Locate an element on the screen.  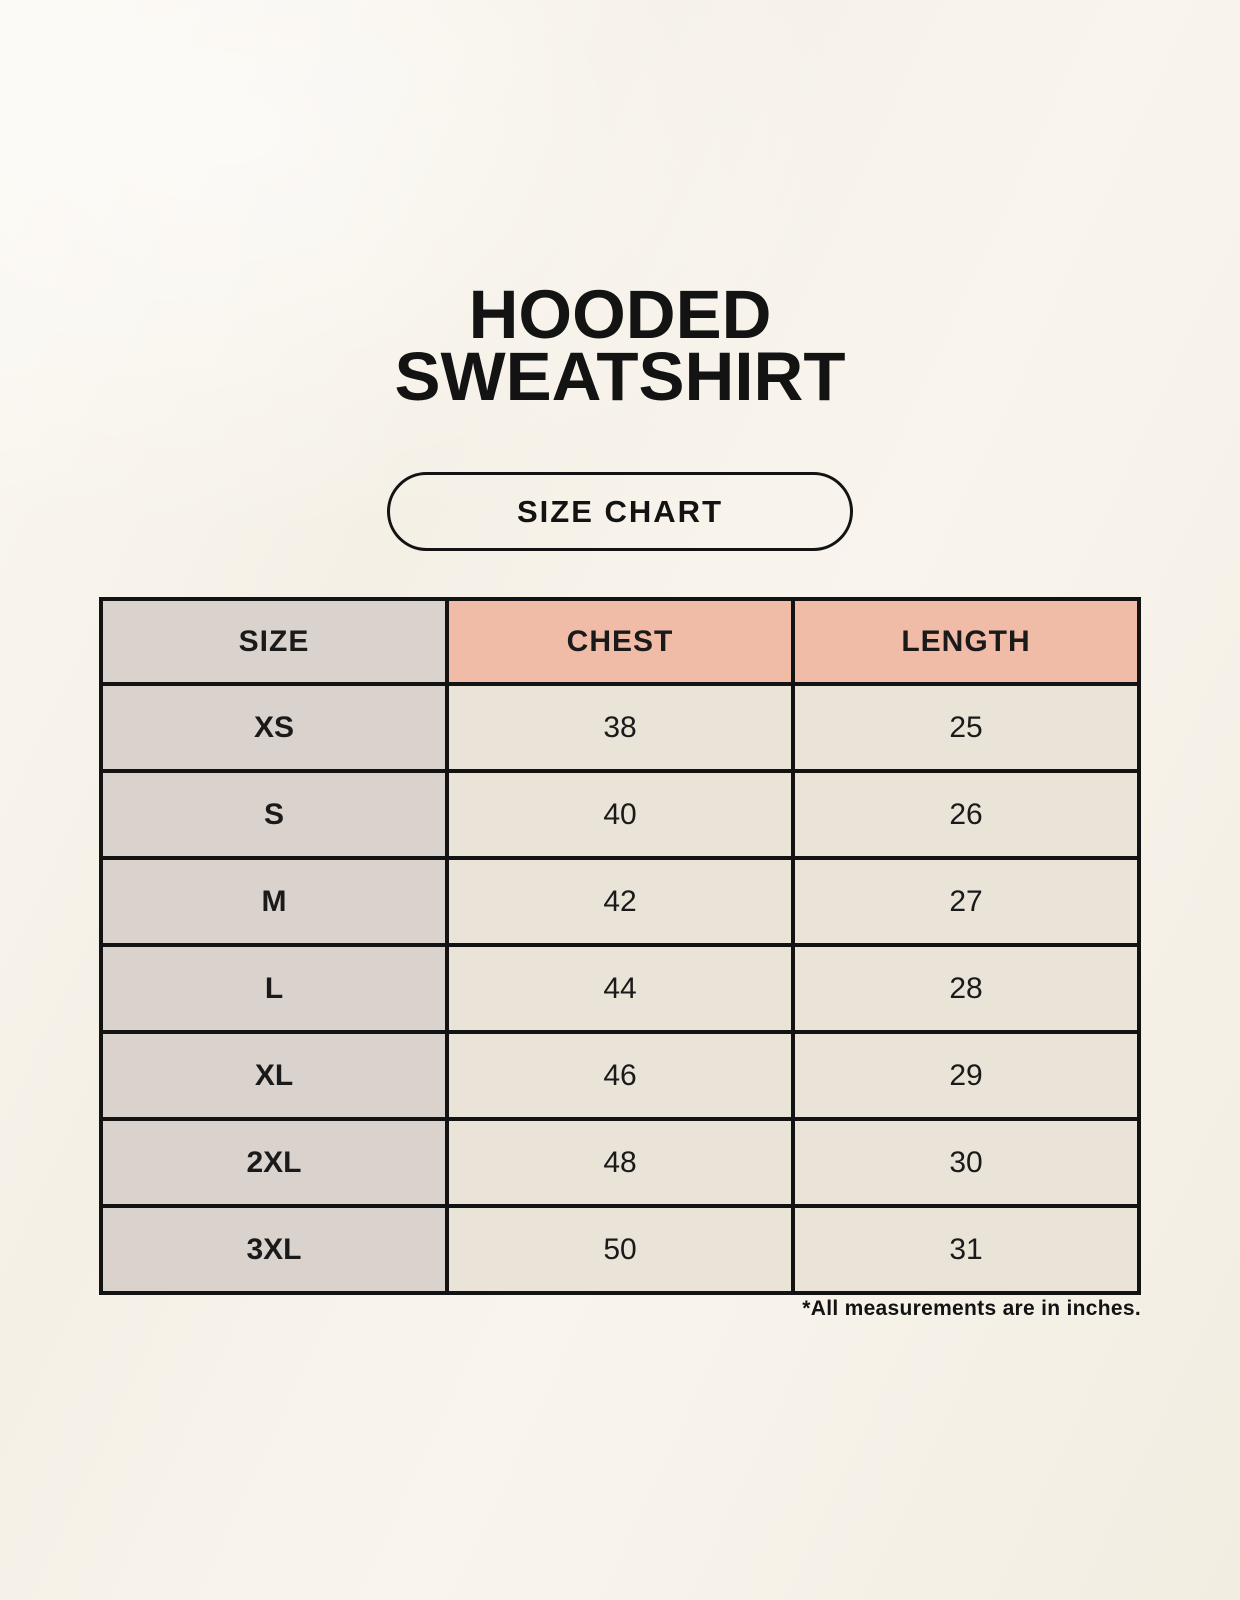
product-title-line-2: SWEATSHIRT is located at coordinates (620, 376).